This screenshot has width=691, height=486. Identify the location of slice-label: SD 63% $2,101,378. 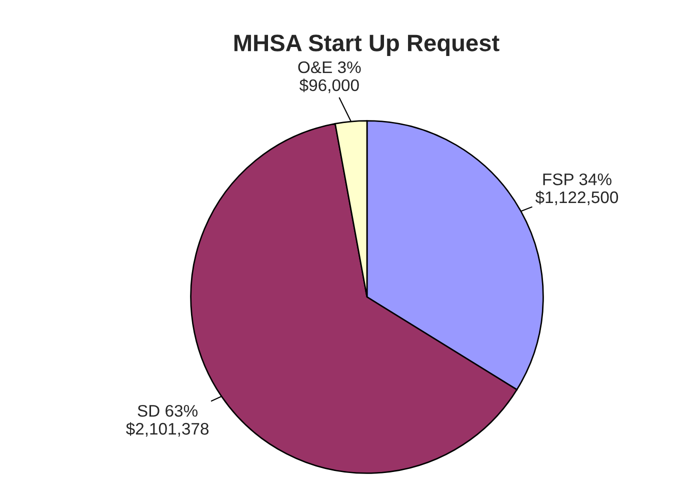
(167, 420).